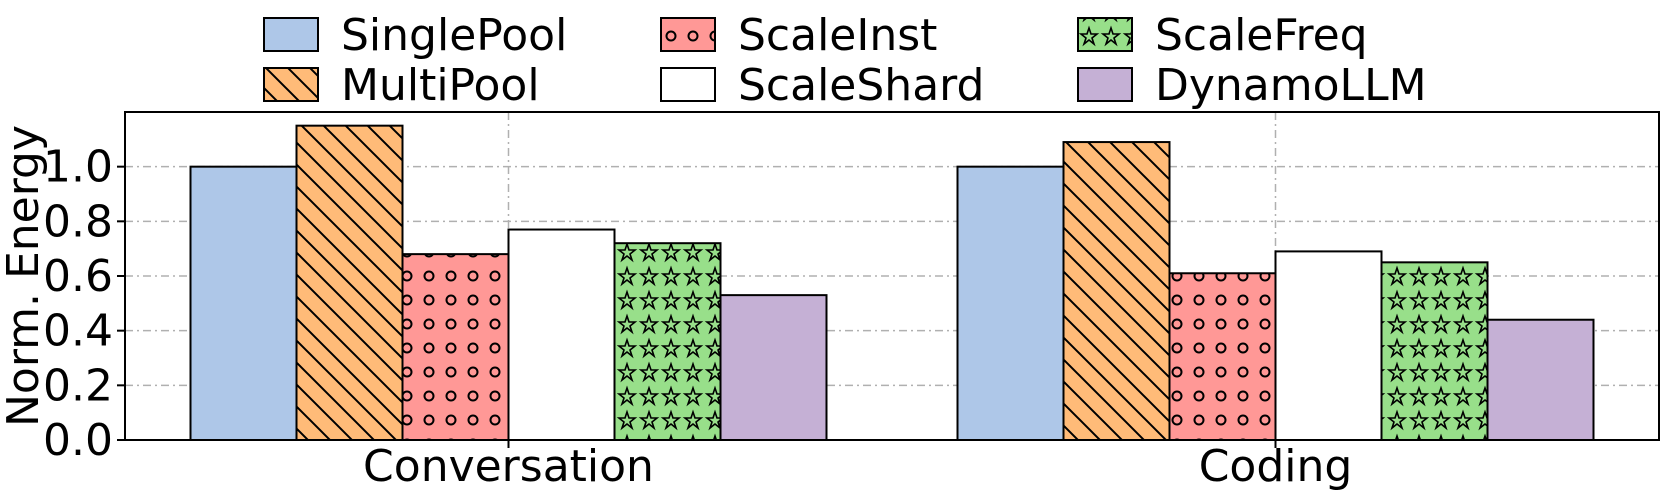  What do you see at coordinates (455, 347) in the screenshot?
I see `bar-scaleinst-conversation` at bounding box center [455, 347].